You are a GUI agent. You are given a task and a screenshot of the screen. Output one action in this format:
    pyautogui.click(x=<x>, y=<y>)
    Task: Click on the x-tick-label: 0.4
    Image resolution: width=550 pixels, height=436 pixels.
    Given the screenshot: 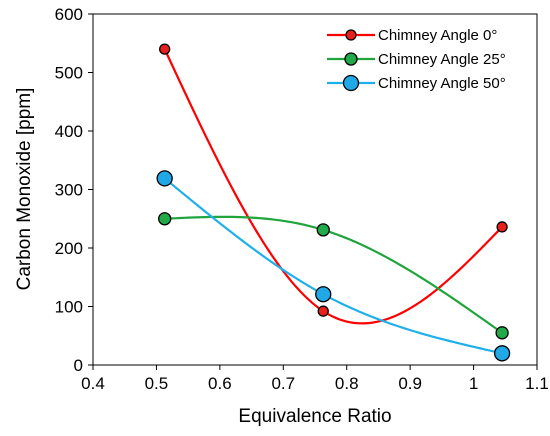 What is the action you would take?
    pyautogui.click(x=93, y=383)
    